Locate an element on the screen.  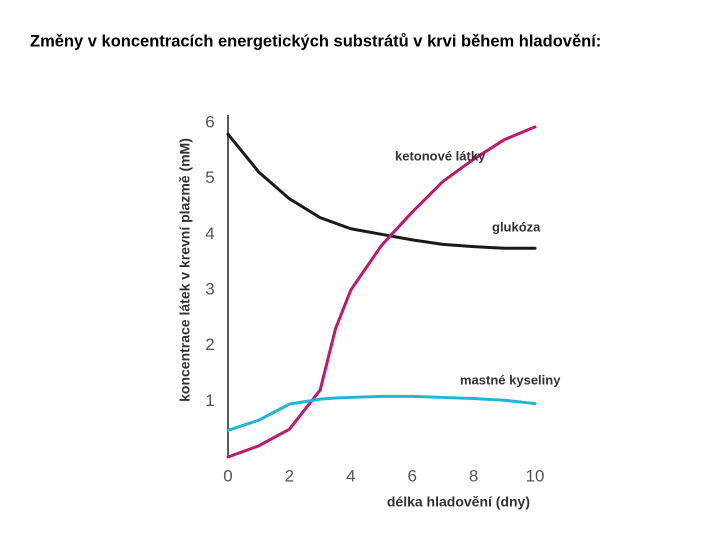
x-axis-label: délka hladovění (dny) is located at coordinates (458, 502).